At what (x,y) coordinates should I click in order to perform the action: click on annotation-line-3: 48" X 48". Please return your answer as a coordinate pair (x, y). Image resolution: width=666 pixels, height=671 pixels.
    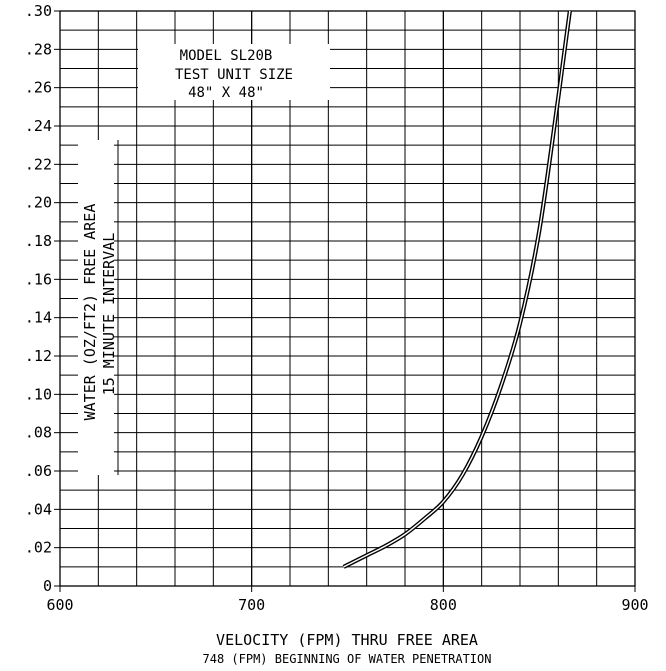
    Looking at the image, I should click on (226, 93).